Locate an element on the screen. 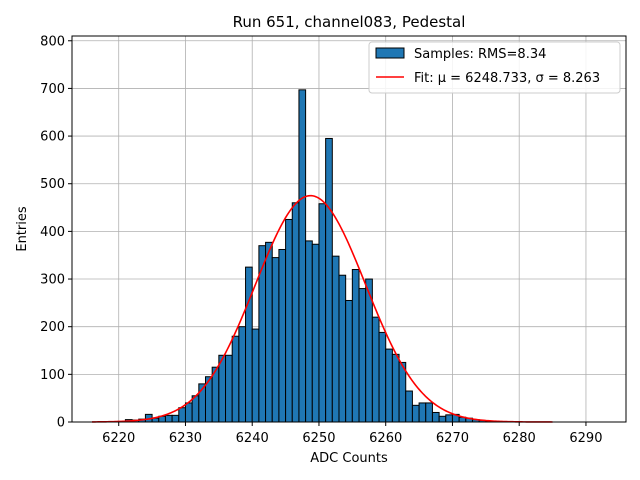 Image resolution: width=640 pixels, height=480 pixels. y-tick-label: 600 is located at coordinates (52, 137).